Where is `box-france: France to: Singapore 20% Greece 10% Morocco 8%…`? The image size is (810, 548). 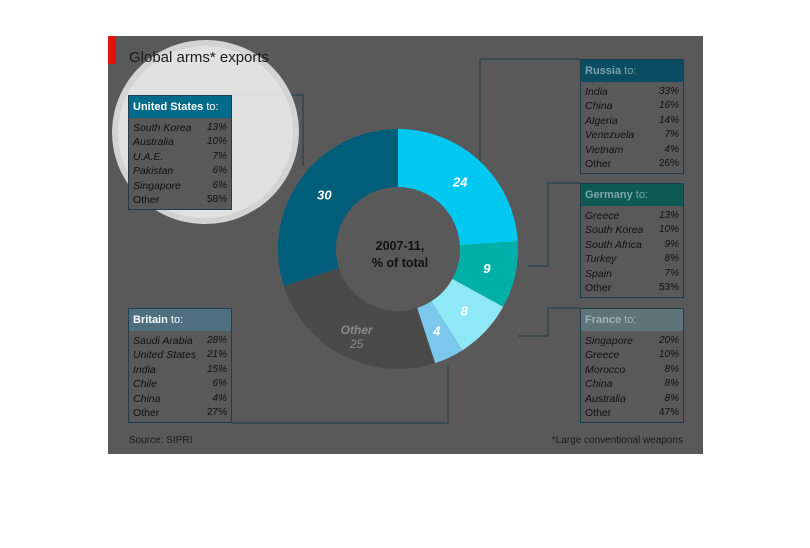 box-france: France to: Singapore 20% Greece 10% Morocco 8%… is located at coordinates (632, 366).